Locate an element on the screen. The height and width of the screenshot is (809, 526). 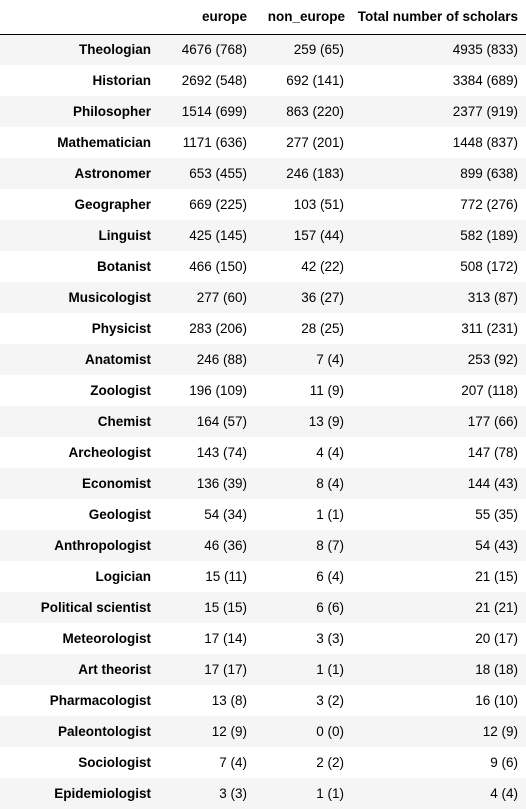
cell-total: 1448 (837) is located at coordinates (485, 142).